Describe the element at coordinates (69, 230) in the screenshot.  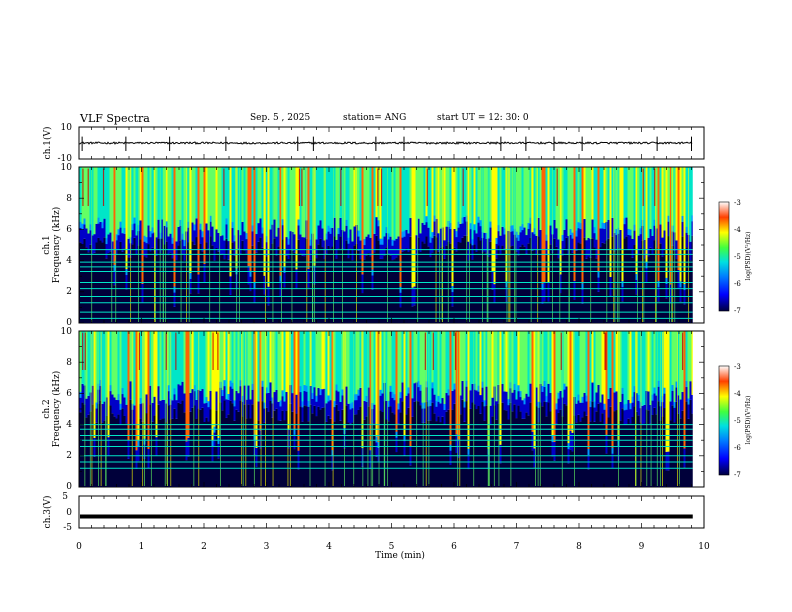
I see `ch1-spec-ytick-6: 6` at that location.